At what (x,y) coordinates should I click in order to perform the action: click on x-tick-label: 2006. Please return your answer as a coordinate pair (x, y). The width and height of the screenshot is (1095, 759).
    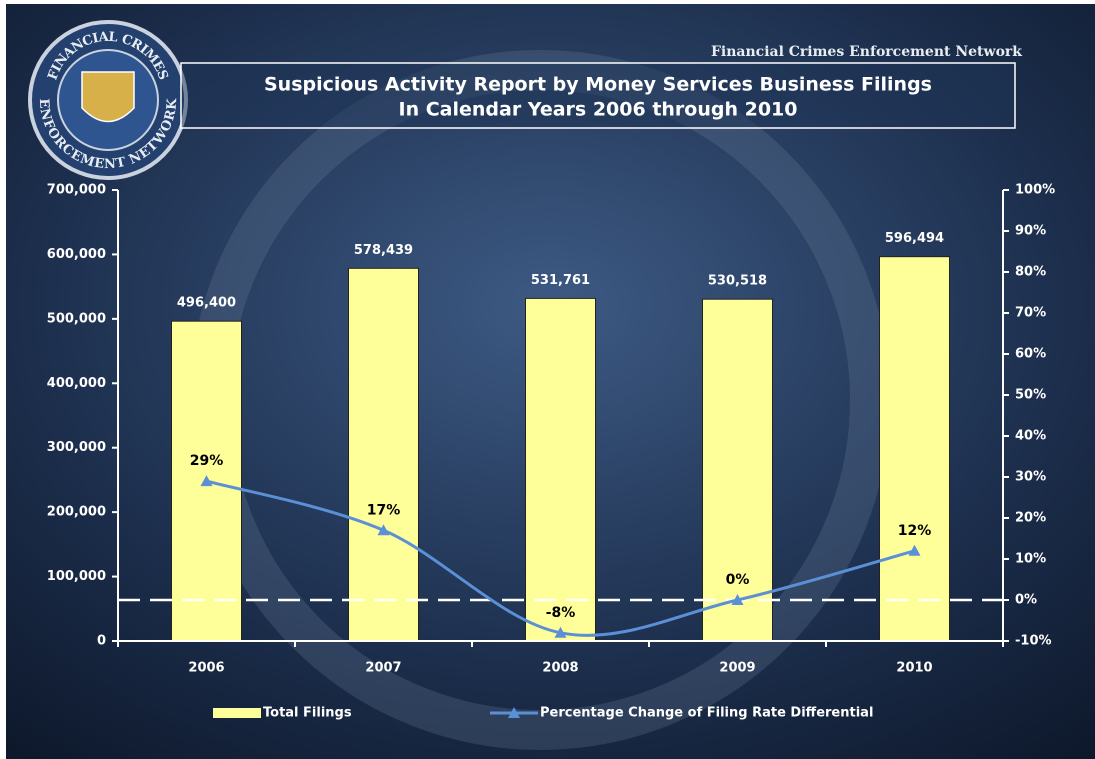
    Looking at the image, I should click on (206, 668).